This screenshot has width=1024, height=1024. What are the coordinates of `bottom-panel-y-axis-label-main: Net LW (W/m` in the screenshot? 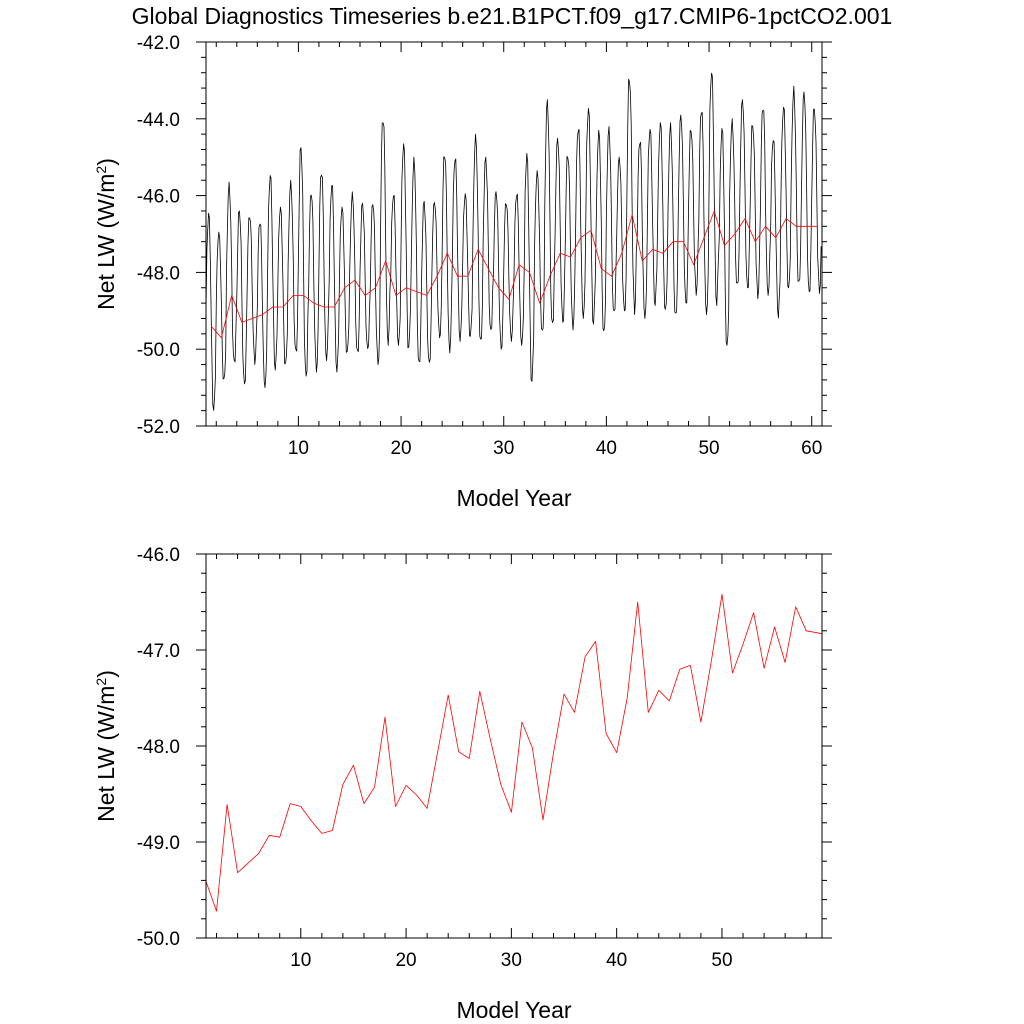 It's located at (106, 754).